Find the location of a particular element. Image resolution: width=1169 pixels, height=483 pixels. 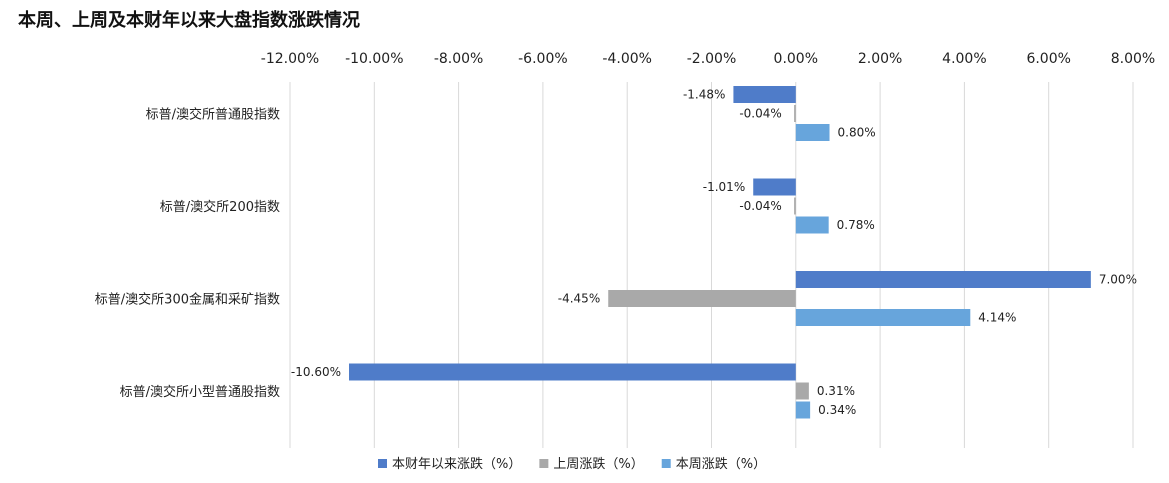

category-label: 标普/澳交所小型普通股指数 is located at coordinates (200, 392).